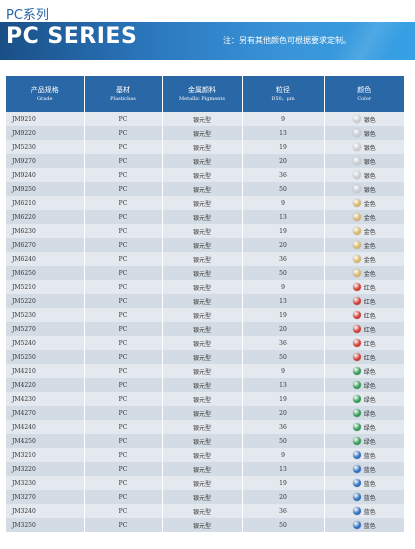 This screenshot has width=415, height=549. Describe the element at coordinates (45, 399) in the screenshot. I see `grade-cell: JM4230` at that location.